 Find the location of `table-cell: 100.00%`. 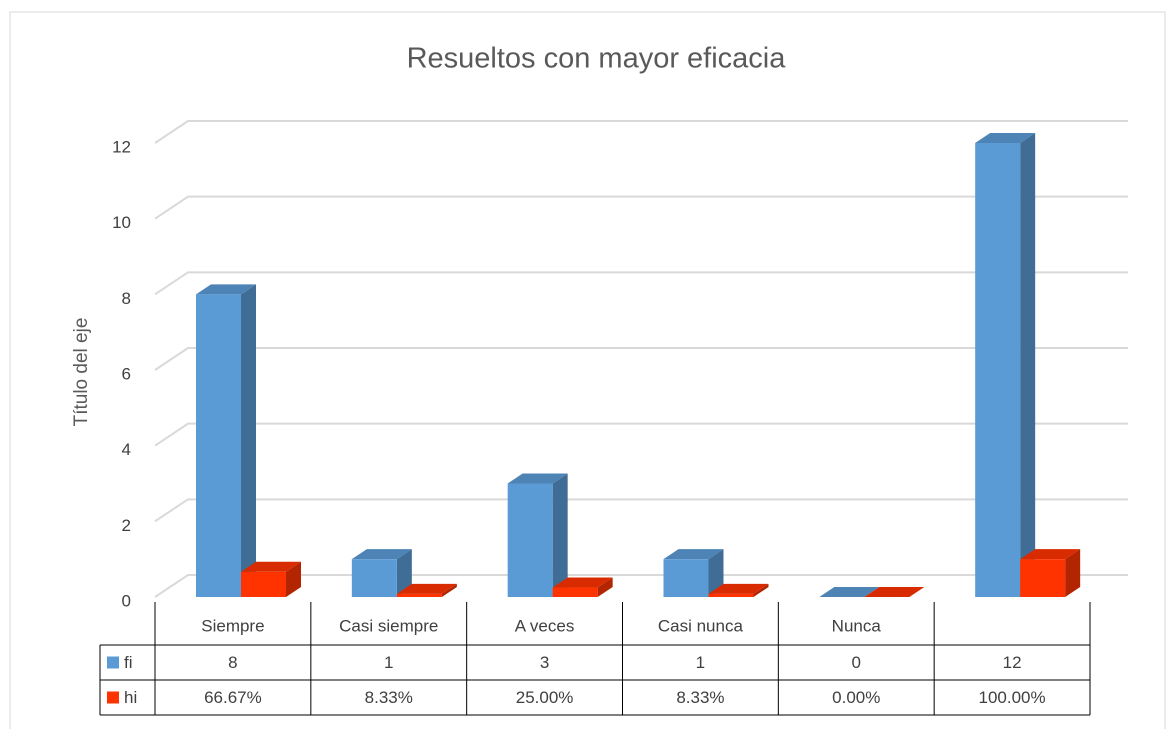

table-cell: 100.00% is located at coordinates (1012, 697).